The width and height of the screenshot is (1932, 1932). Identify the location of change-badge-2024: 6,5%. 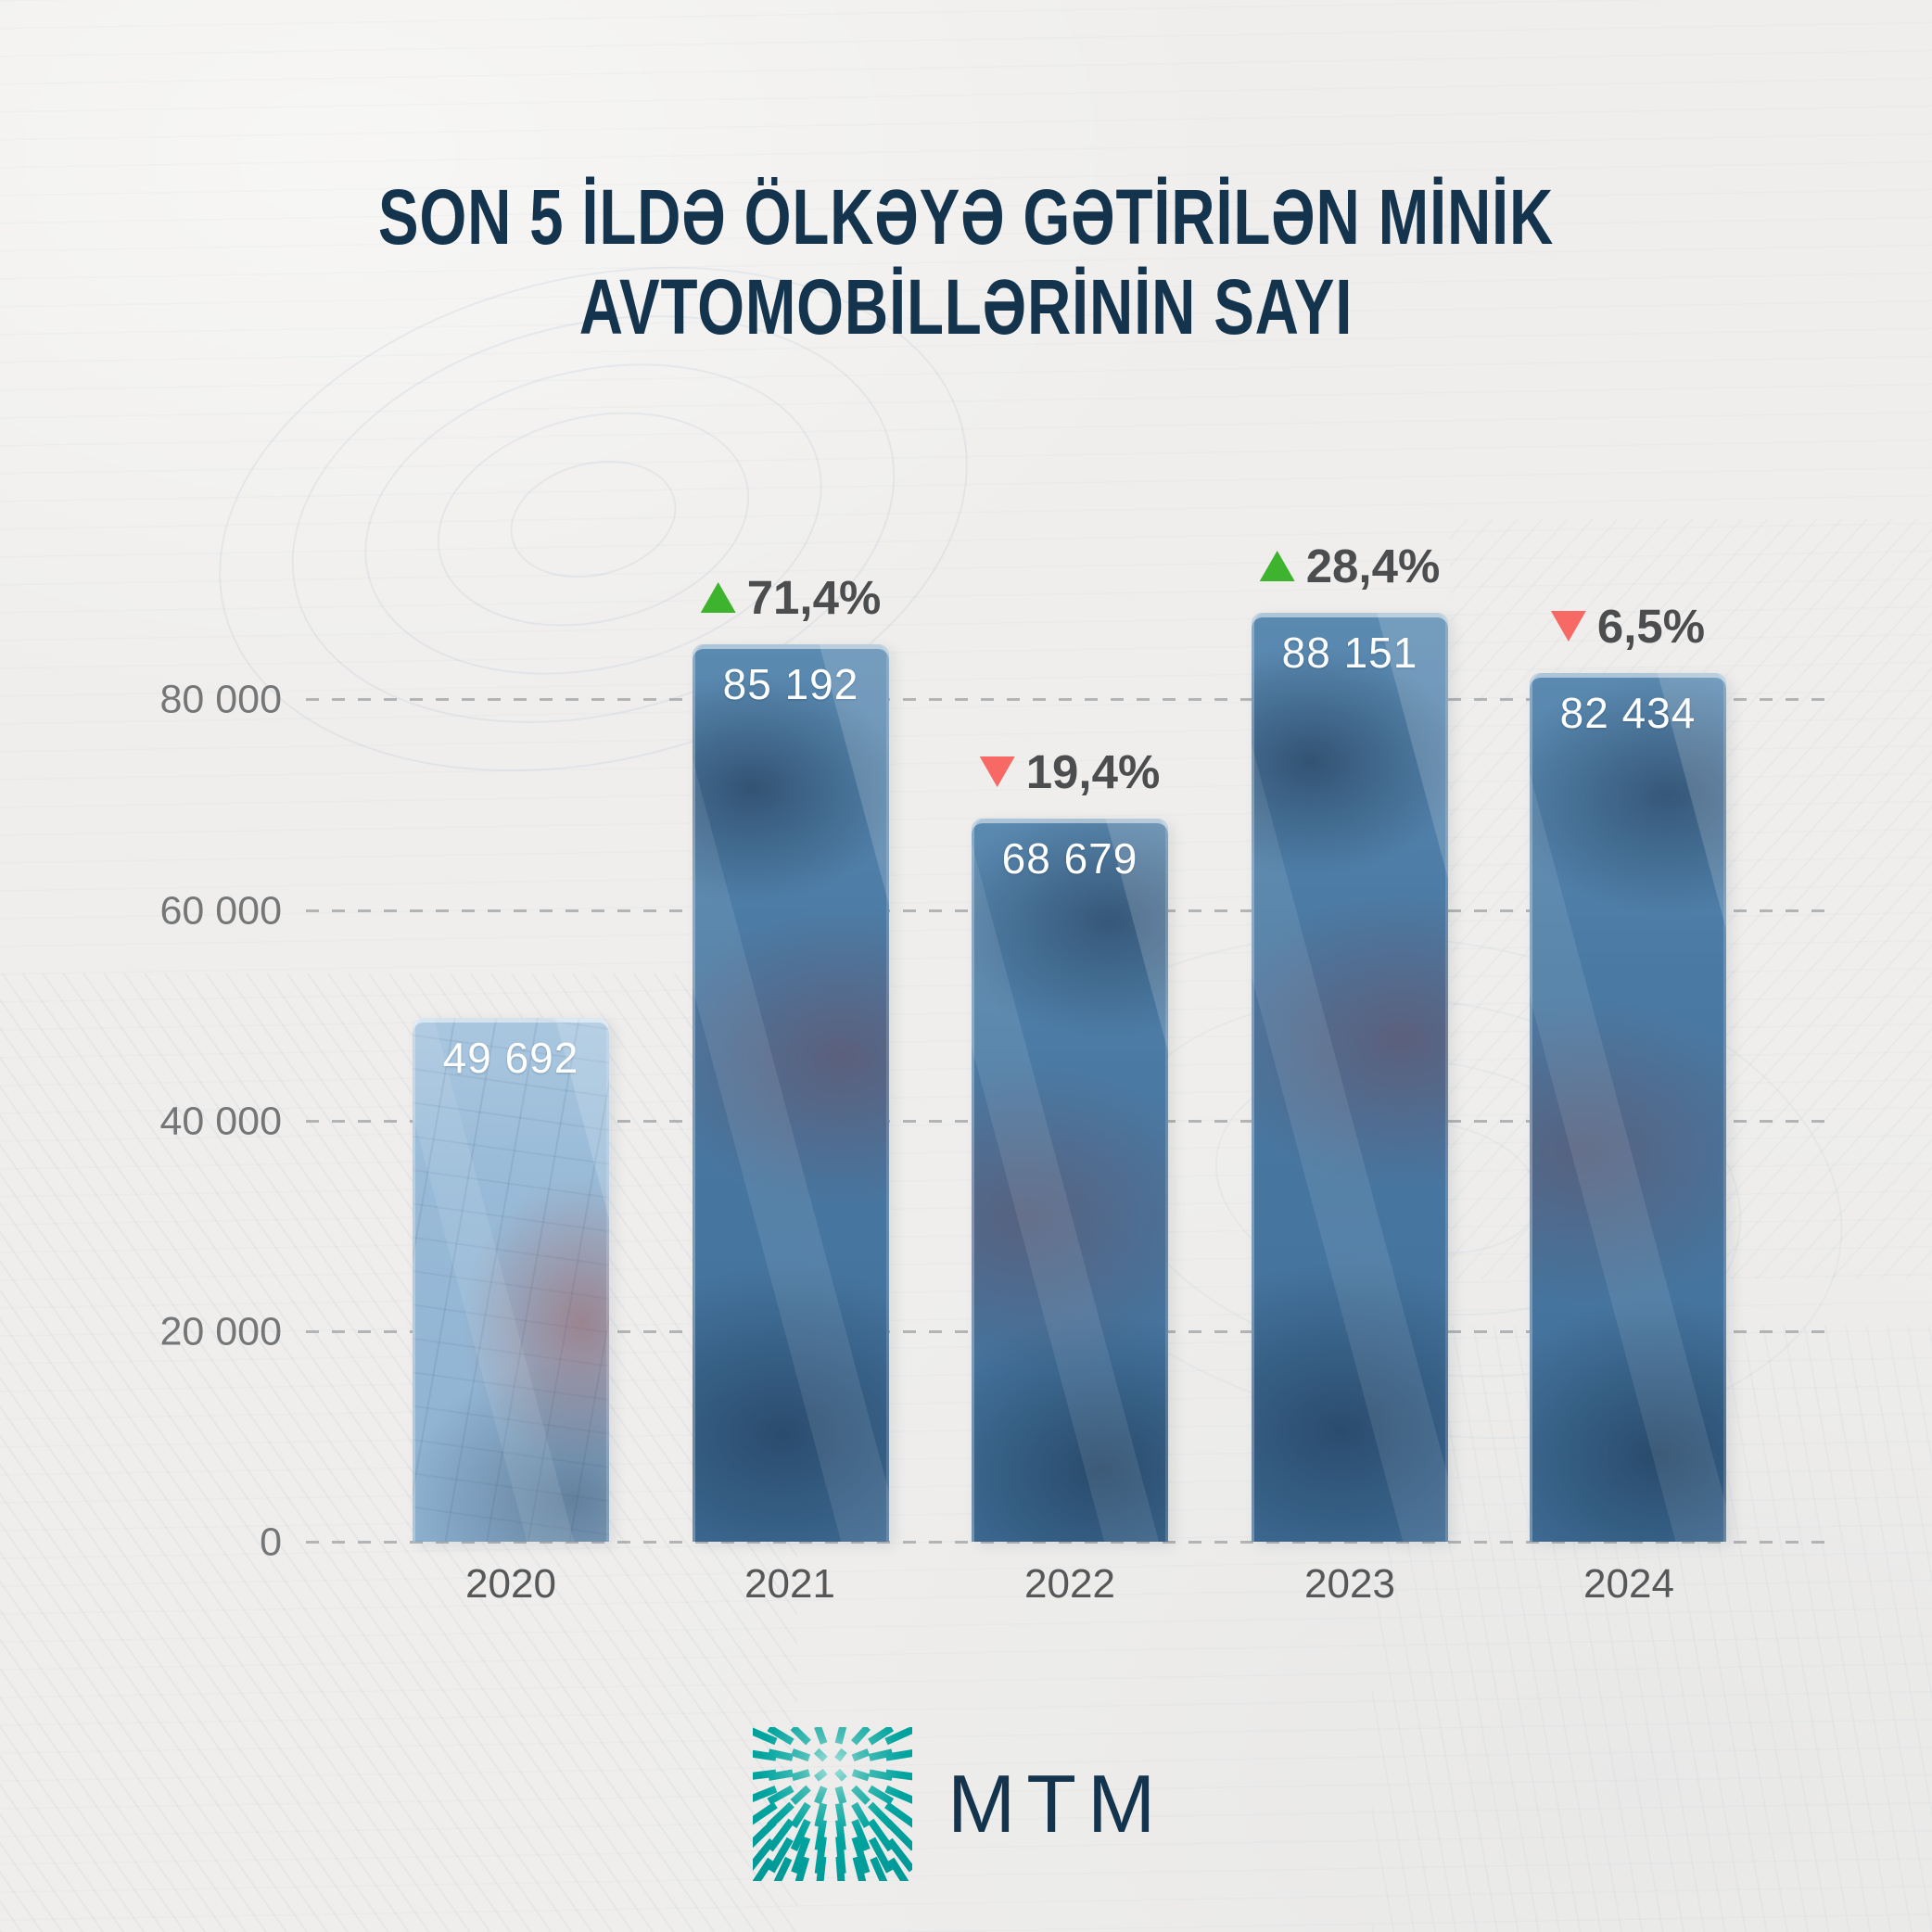
(1628, 626).